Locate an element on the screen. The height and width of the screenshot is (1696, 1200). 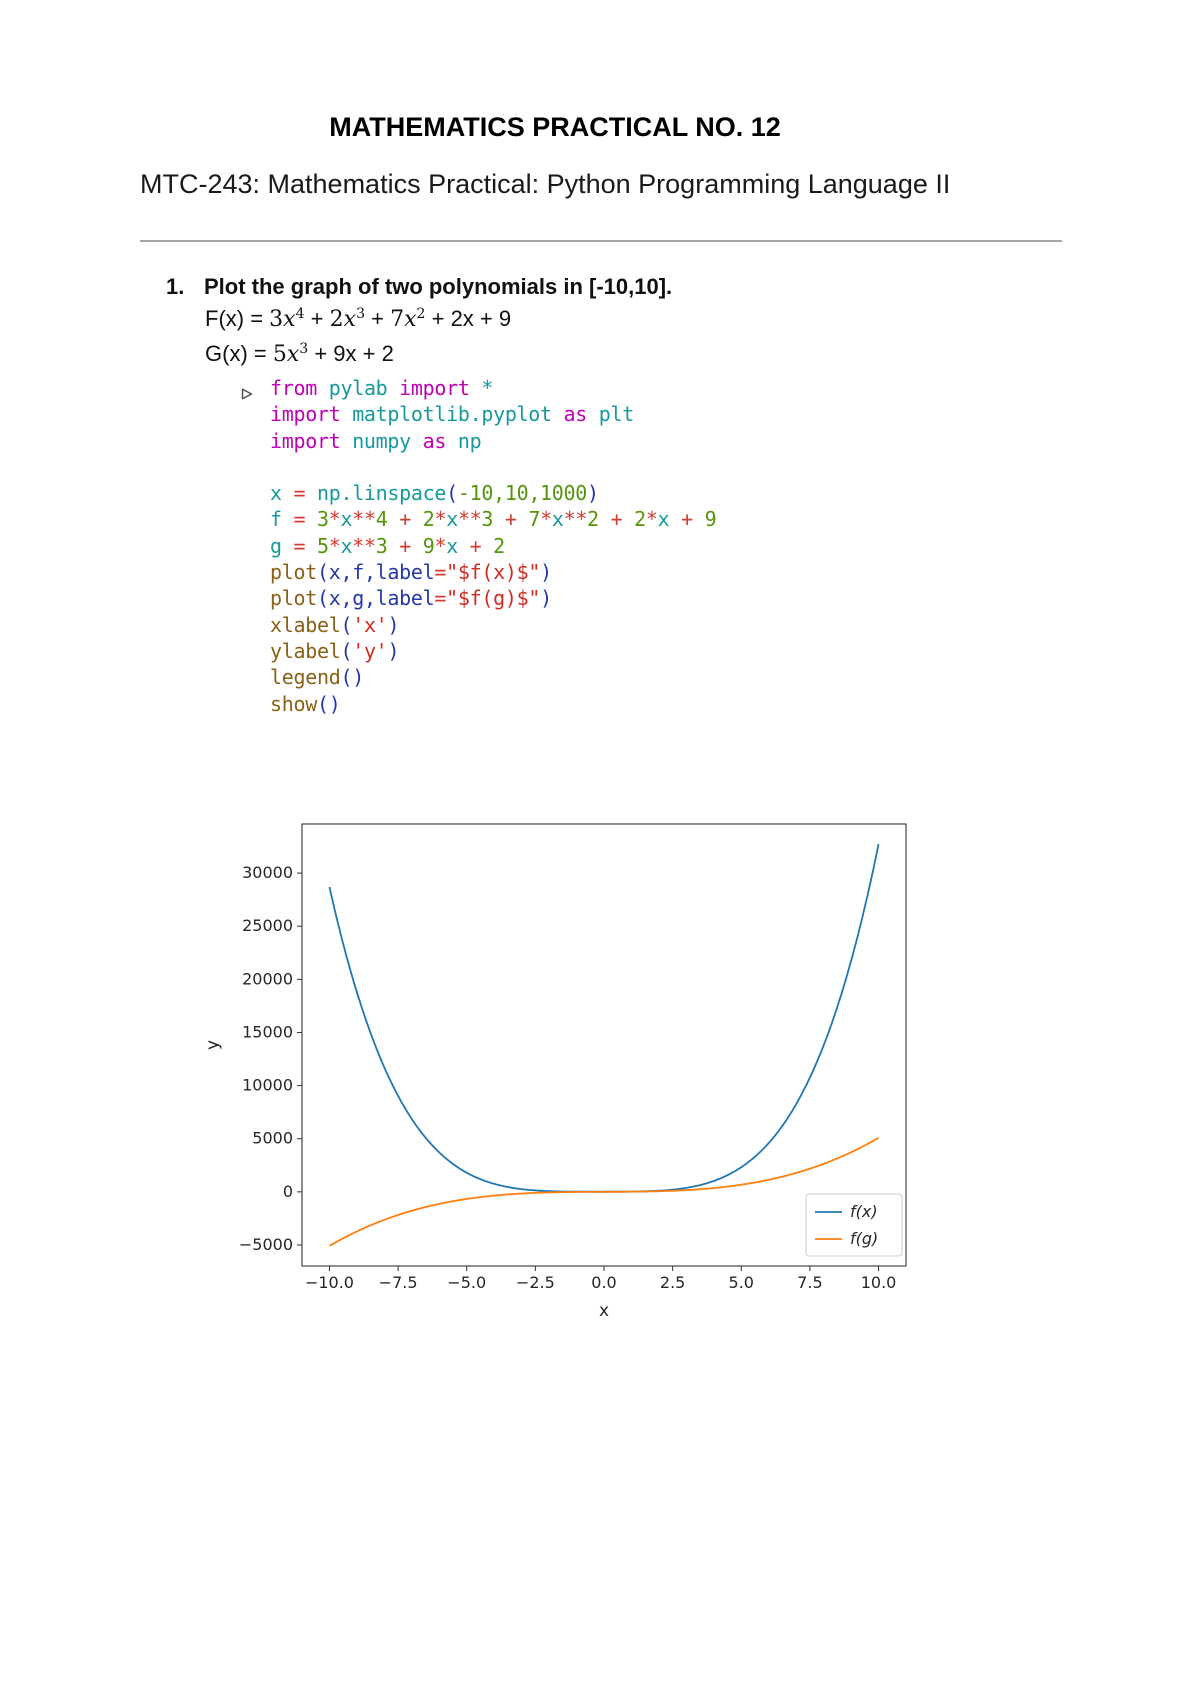
formula-g: G(x) = 5x3 + 9x + 2 is located at coordinates (358, 358).